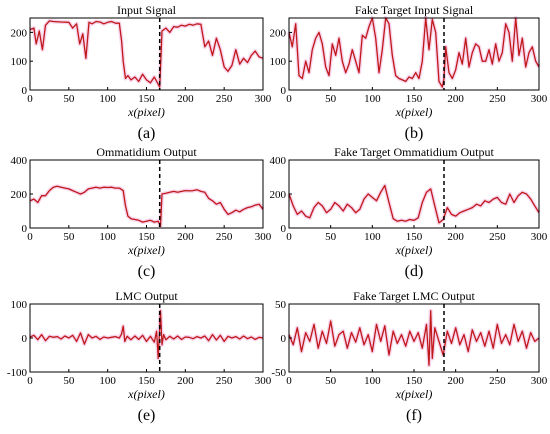  What do you see at coordinates (146, 152) in the screenshot?
I see `chart-title: Ommatidium Output` at bounding box center [146, 152].